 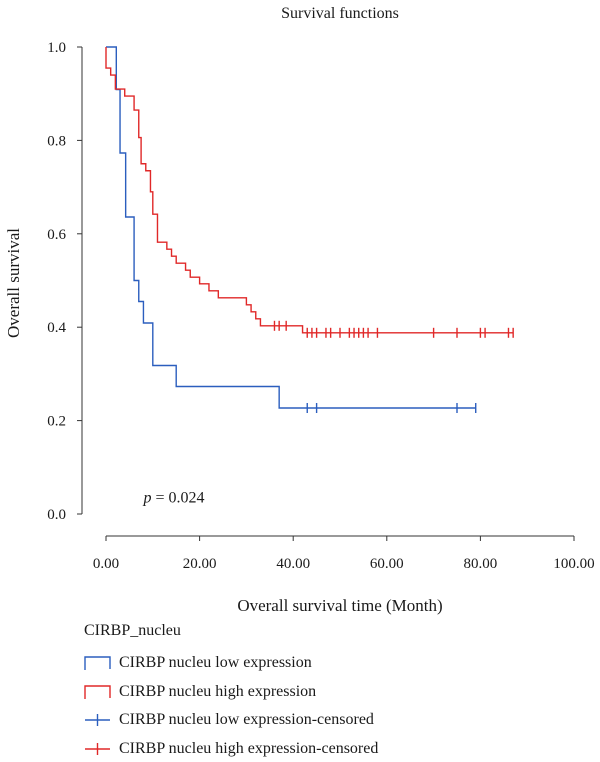 I want to click on legend-label: CIRBP nucleu high expression, so click(x=218, y=691).